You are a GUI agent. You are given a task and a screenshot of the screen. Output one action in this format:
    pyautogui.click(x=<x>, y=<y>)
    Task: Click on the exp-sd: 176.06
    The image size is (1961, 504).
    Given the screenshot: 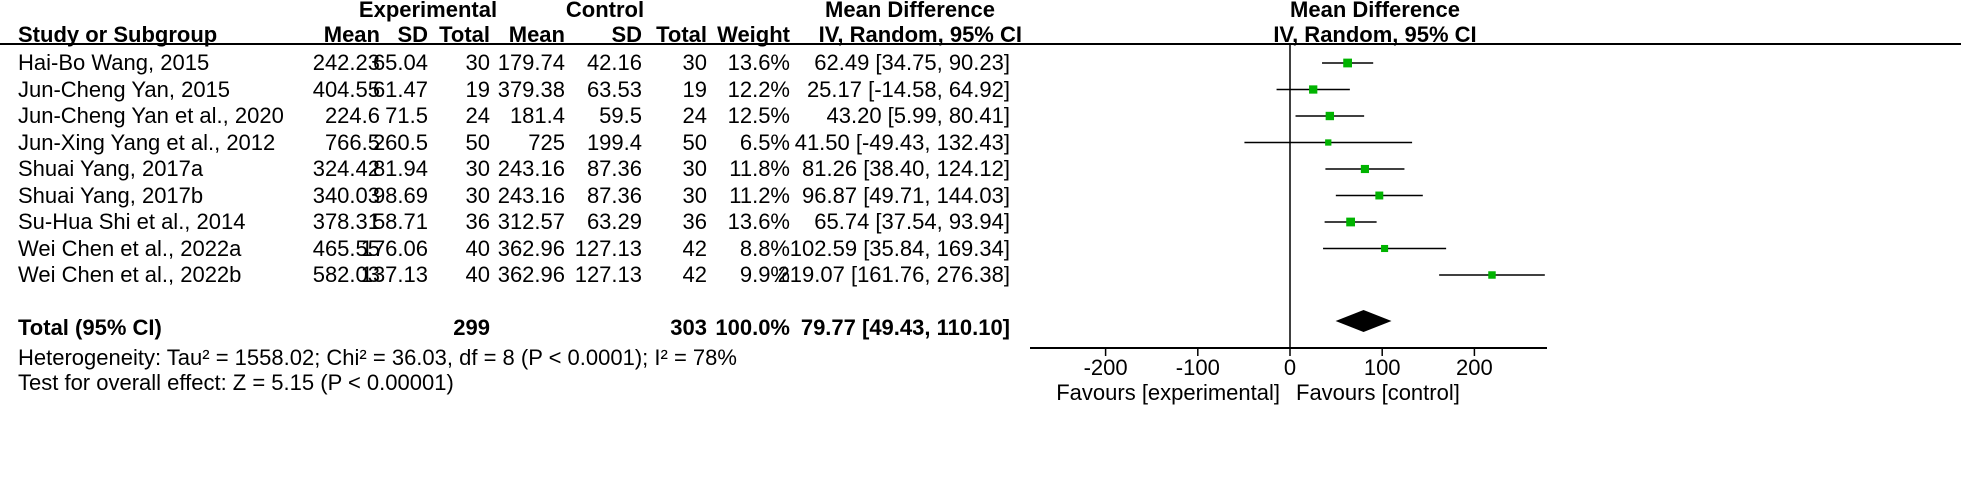 What is the action you would take?
    pyautogui.click(x=394, y=248)
    